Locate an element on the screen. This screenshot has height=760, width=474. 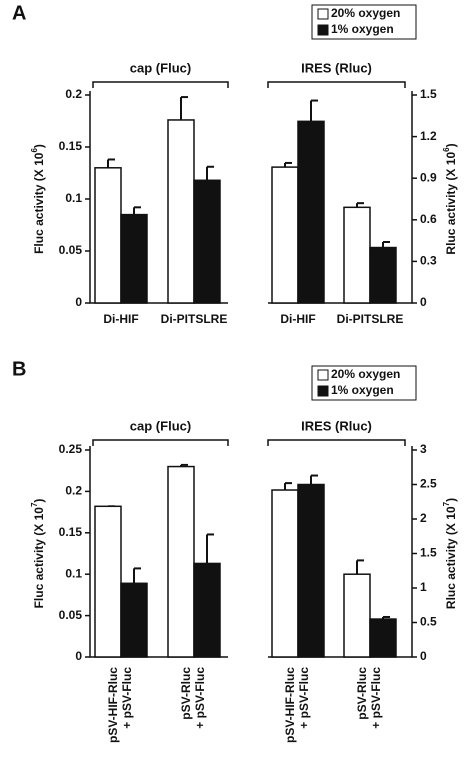
y2-tick-label: 1.2 is located at coordinates (428, 136).